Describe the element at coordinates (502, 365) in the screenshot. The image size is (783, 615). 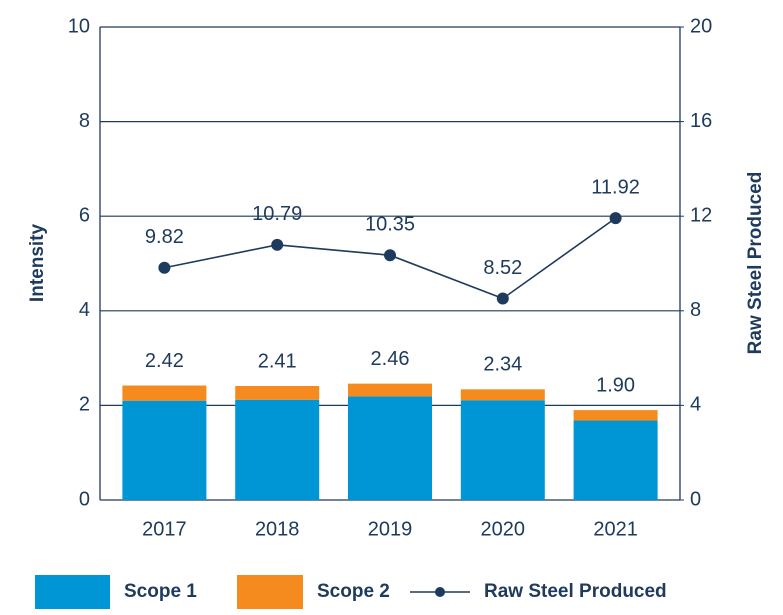
I see `total-label: 2.34` at that location.